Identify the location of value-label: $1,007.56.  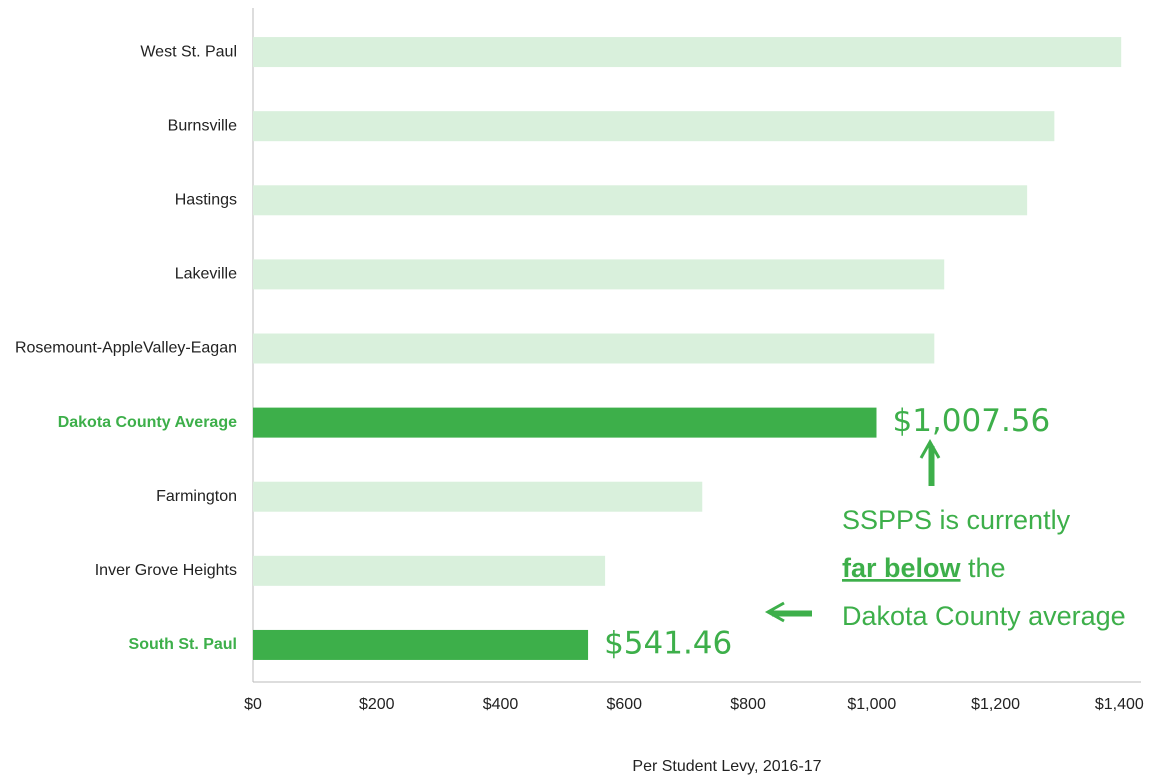
(971, 421).